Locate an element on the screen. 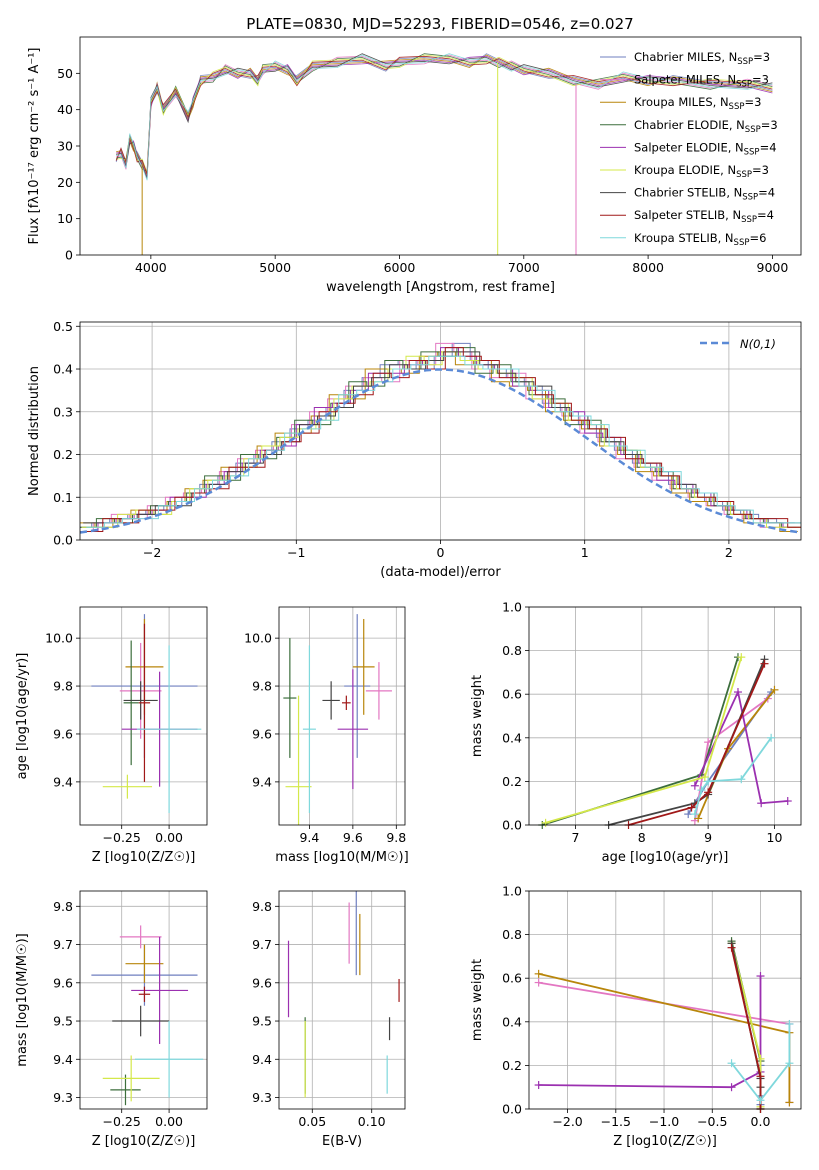  y-axis-label: age [log10(age/yr)] is located at coordinates (22, 716).